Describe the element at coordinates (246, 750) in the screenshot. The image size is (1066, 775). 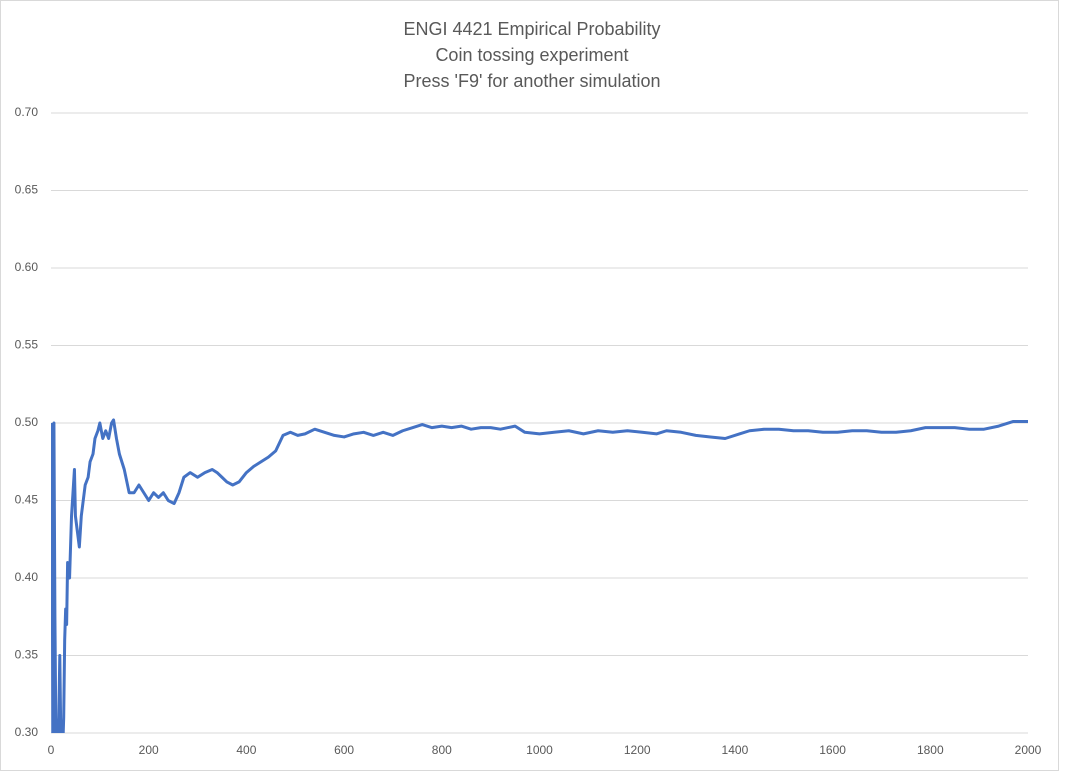
I see `x-tick-label: 400` at that location.